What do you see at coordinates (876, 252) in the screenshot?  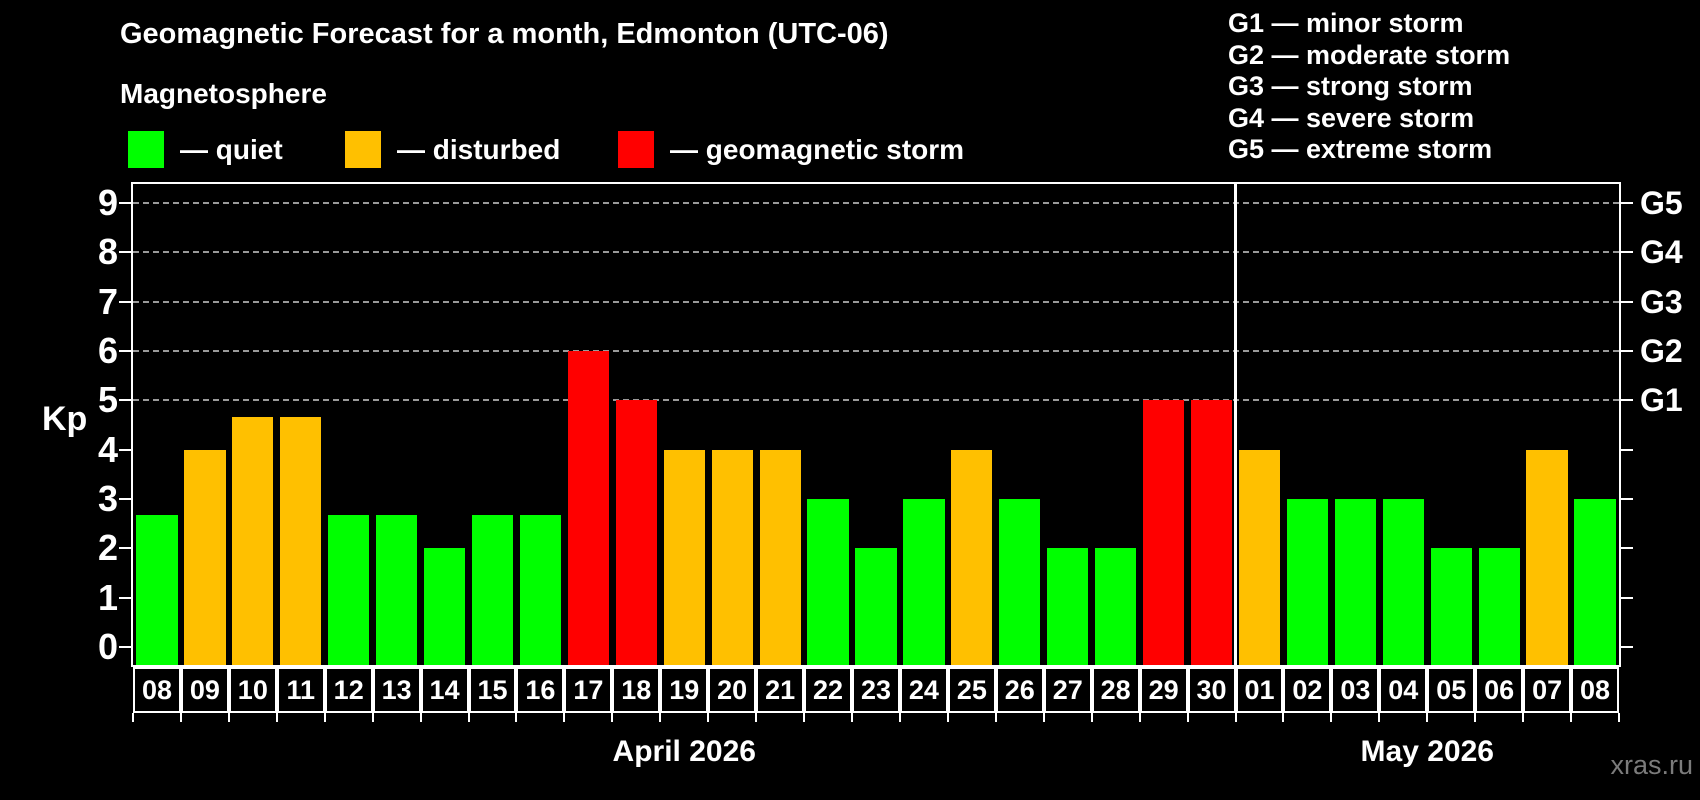 I see `gridline-kp8` at bounding box center [876, 252].